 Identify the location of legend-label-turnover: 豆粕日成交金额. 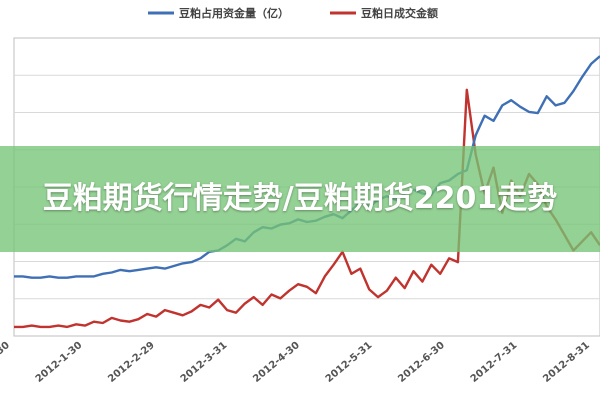
(399, 13).